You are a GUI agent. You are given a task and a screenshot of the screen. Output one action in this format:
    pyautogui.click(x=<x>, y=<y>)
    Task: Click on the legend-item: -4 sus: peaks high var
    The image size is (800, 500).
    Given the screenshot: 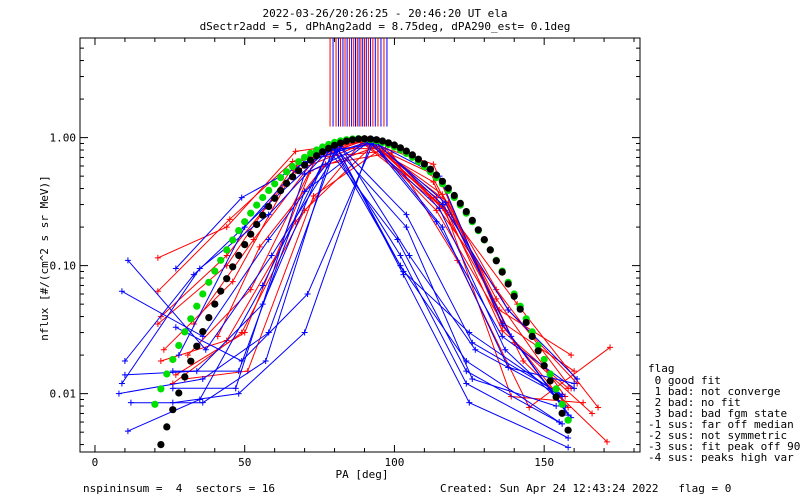 What is the action you would take?
    pyautogui.click(x=721, y=457)
    